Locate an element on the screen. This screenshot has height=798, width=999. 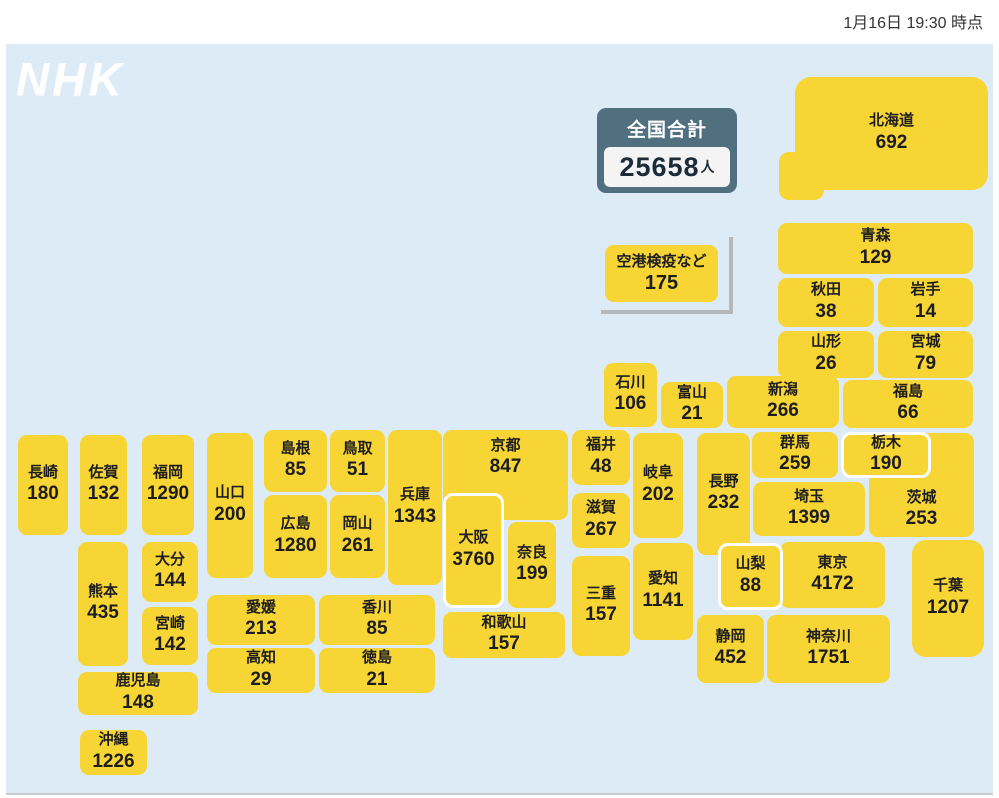
pref-box-ishikawa: 石川 106 is located at coordinates (630, 395).